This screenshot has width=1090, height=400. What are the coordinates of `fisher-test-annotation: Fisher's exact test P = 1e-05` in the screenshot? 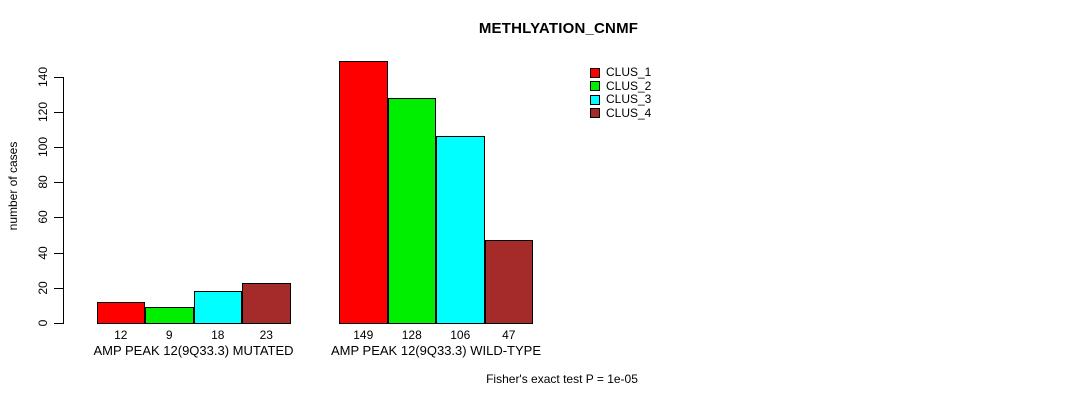 It's located at (562, 379).